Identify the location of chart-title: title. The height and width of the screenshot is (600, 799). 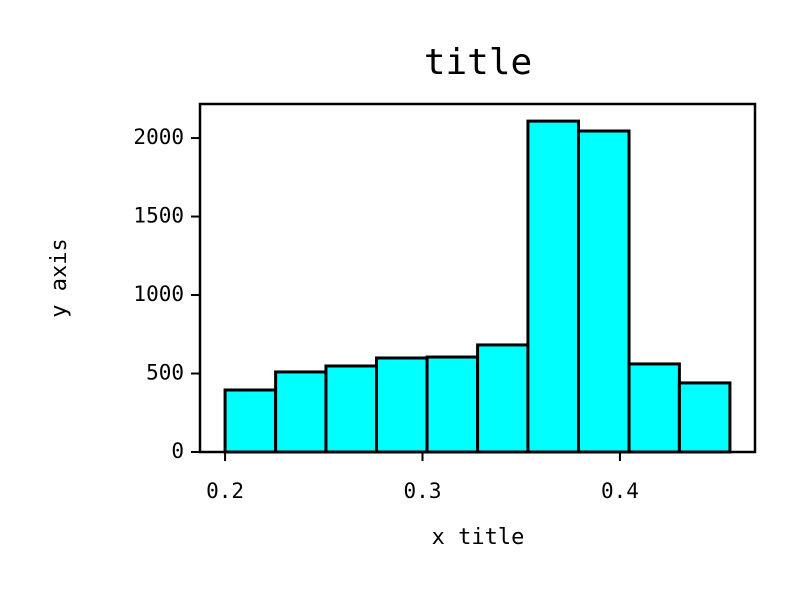
(478, 62).